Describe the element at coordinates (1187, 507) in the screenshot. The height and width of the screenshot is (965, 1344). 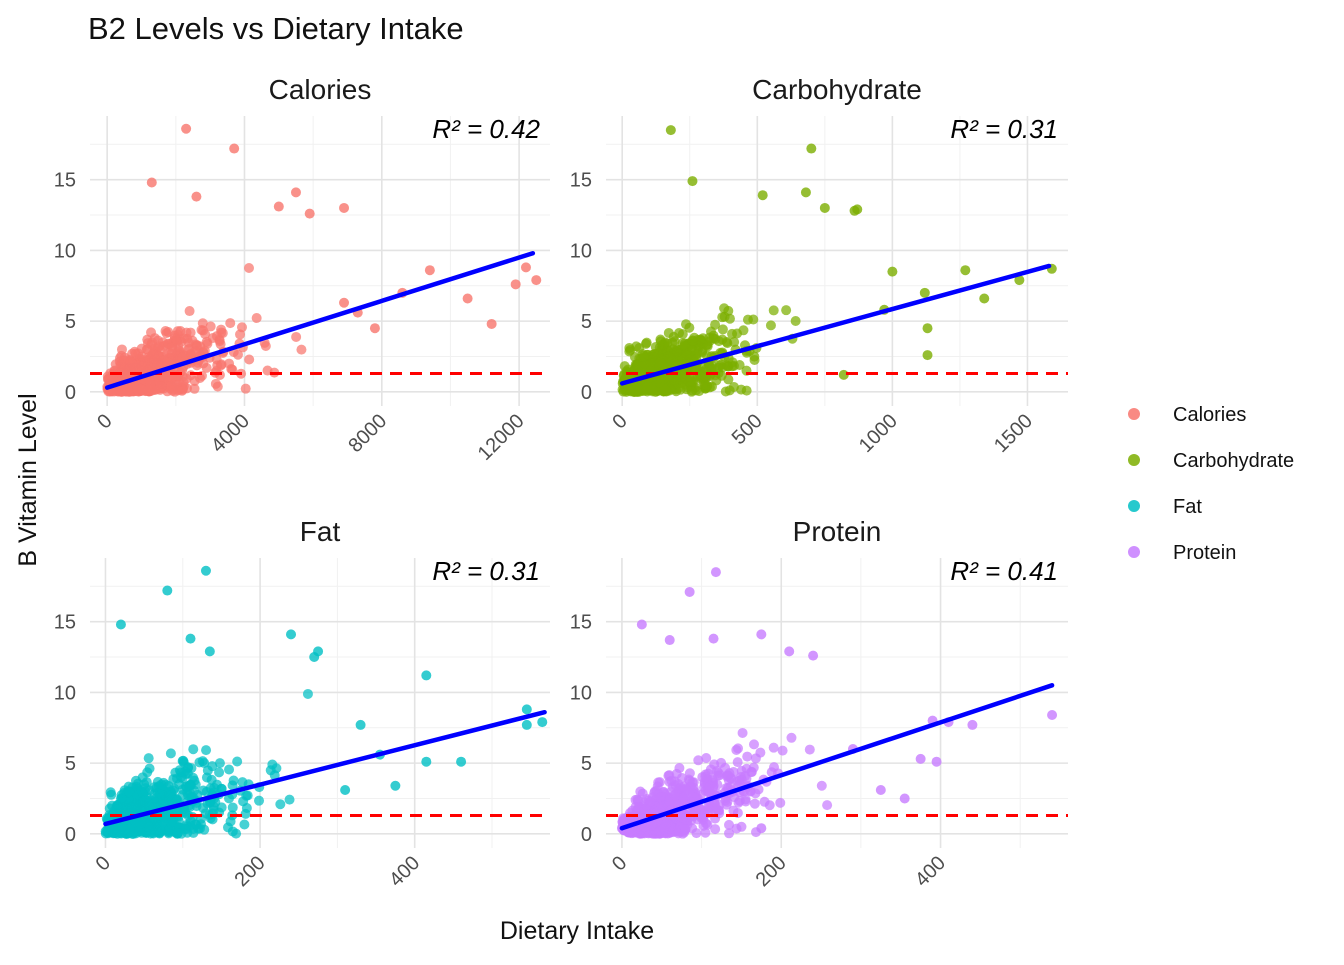
I see `legend-label: Fat` at that location.